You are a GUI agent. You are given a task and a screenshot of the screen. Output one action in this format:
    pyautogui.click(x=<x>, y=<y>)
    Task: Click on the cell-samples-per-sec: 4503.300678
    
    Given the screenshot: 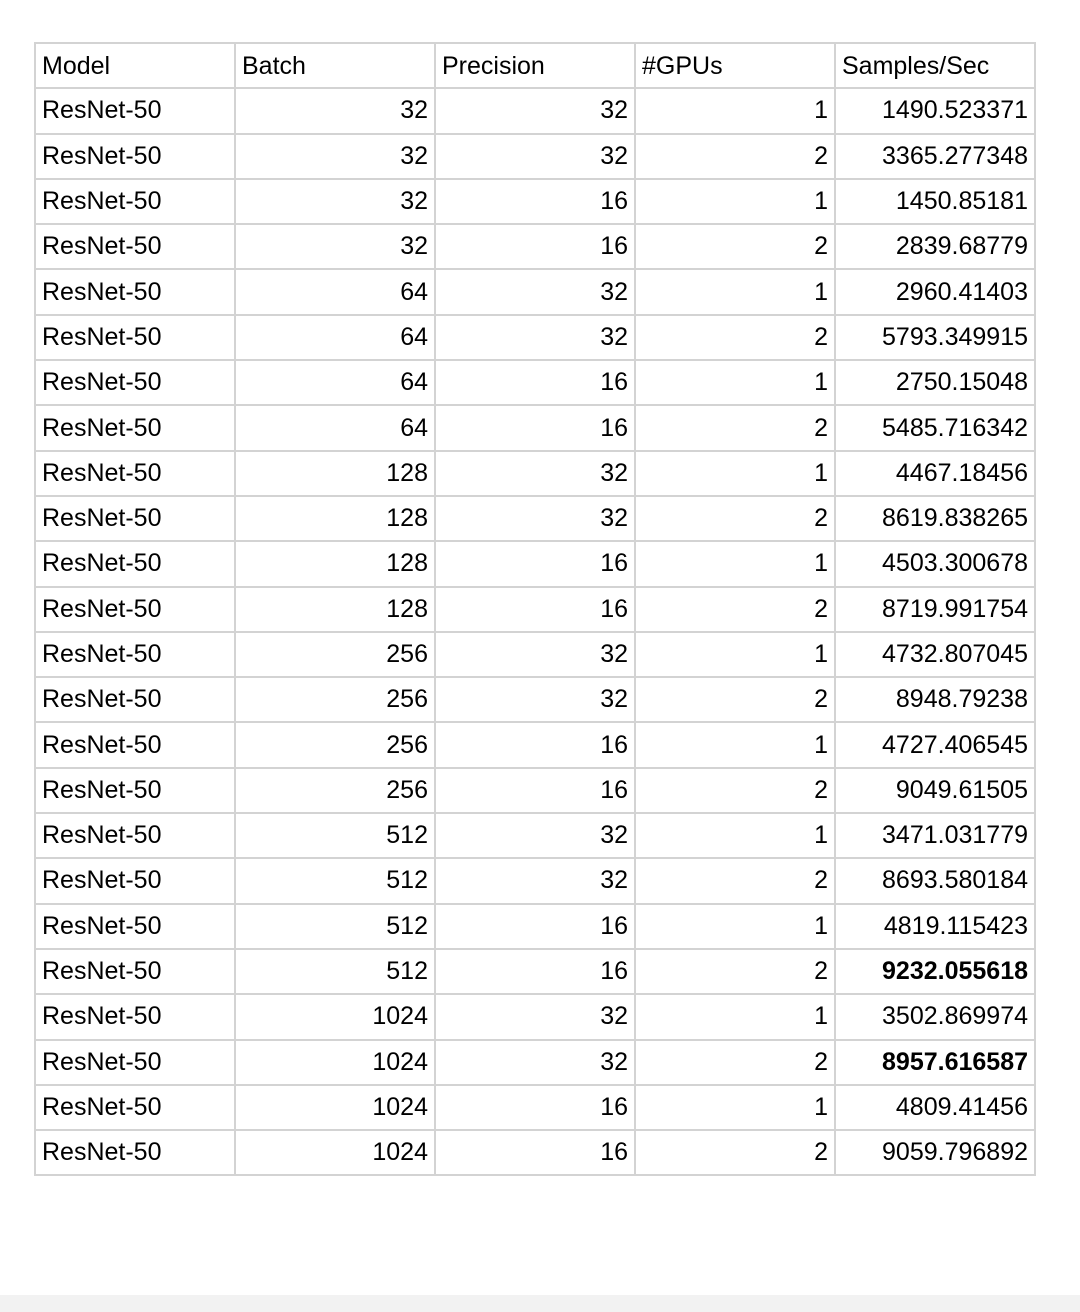 What is the action you would take?
    pyautogui.click(x=935, y=564)
    